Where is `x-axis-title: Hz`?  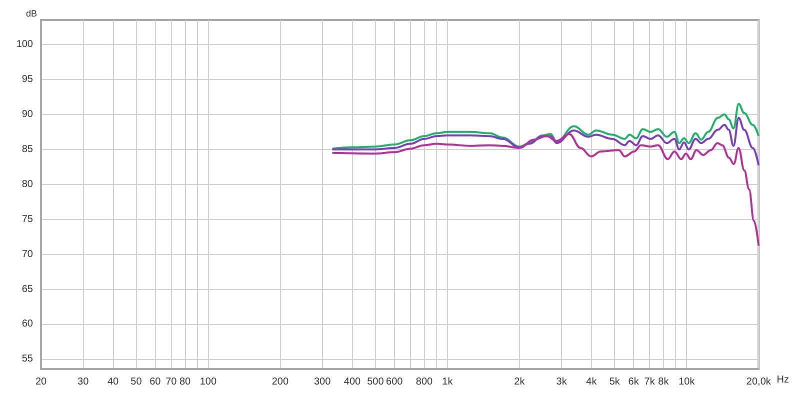
x-axis-title: Hz is located at coordinates (783, 380).